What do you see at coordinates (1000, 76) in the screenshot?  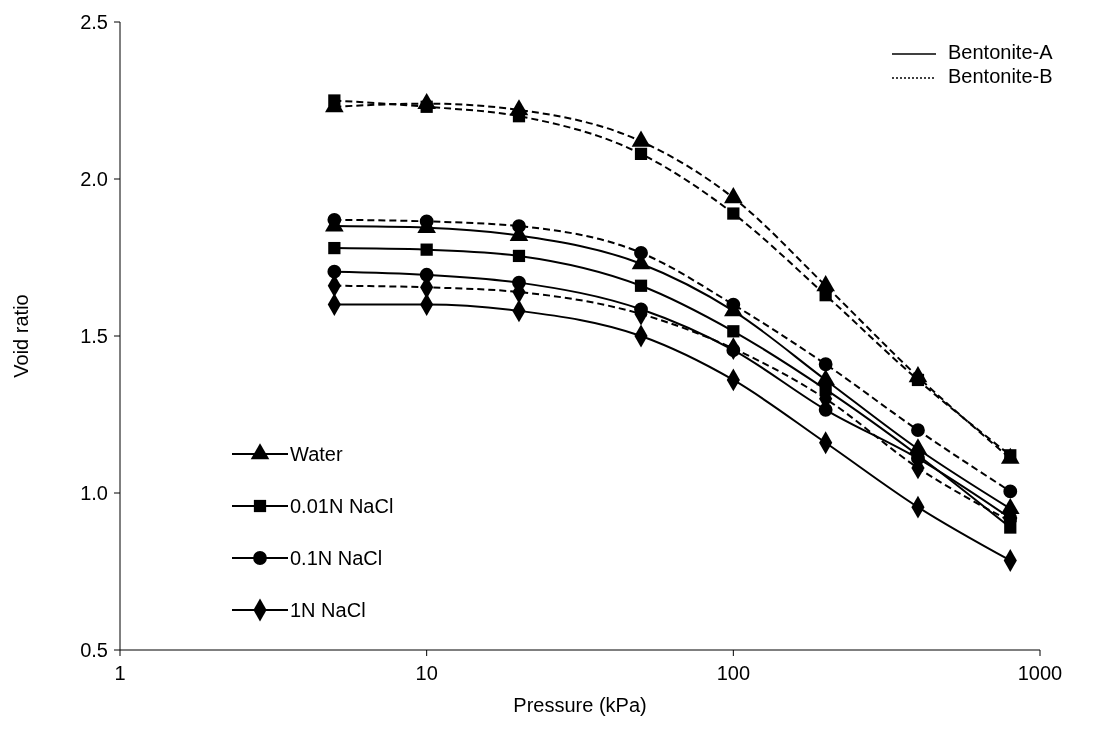 I see `annotation: Bentonite-B` at bounding box center [1000, 76].